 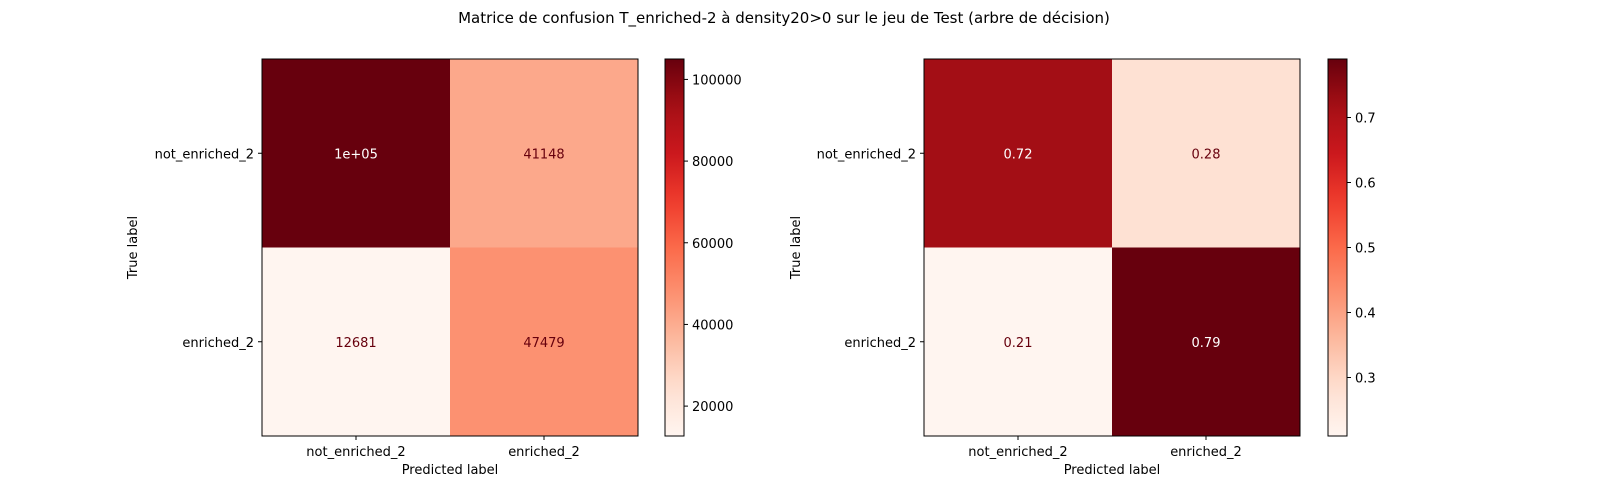 I want to click on cell-value-label: 0.28, so click(x=1206, y=154).